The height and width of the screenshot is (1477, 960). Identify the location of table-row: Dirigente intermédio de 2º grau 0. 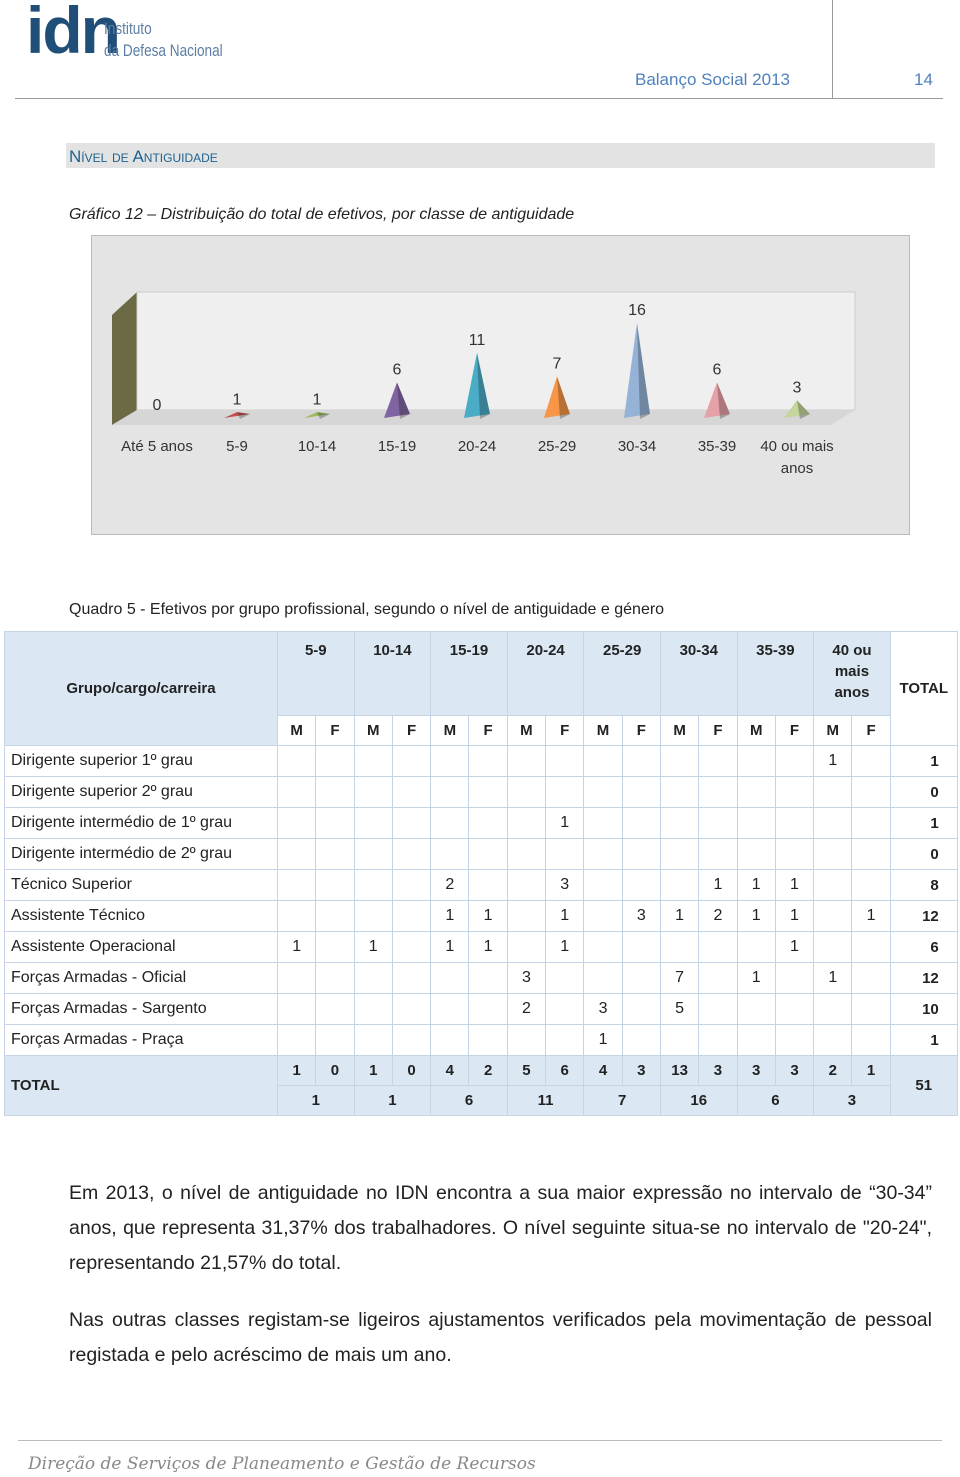
(481, 854).